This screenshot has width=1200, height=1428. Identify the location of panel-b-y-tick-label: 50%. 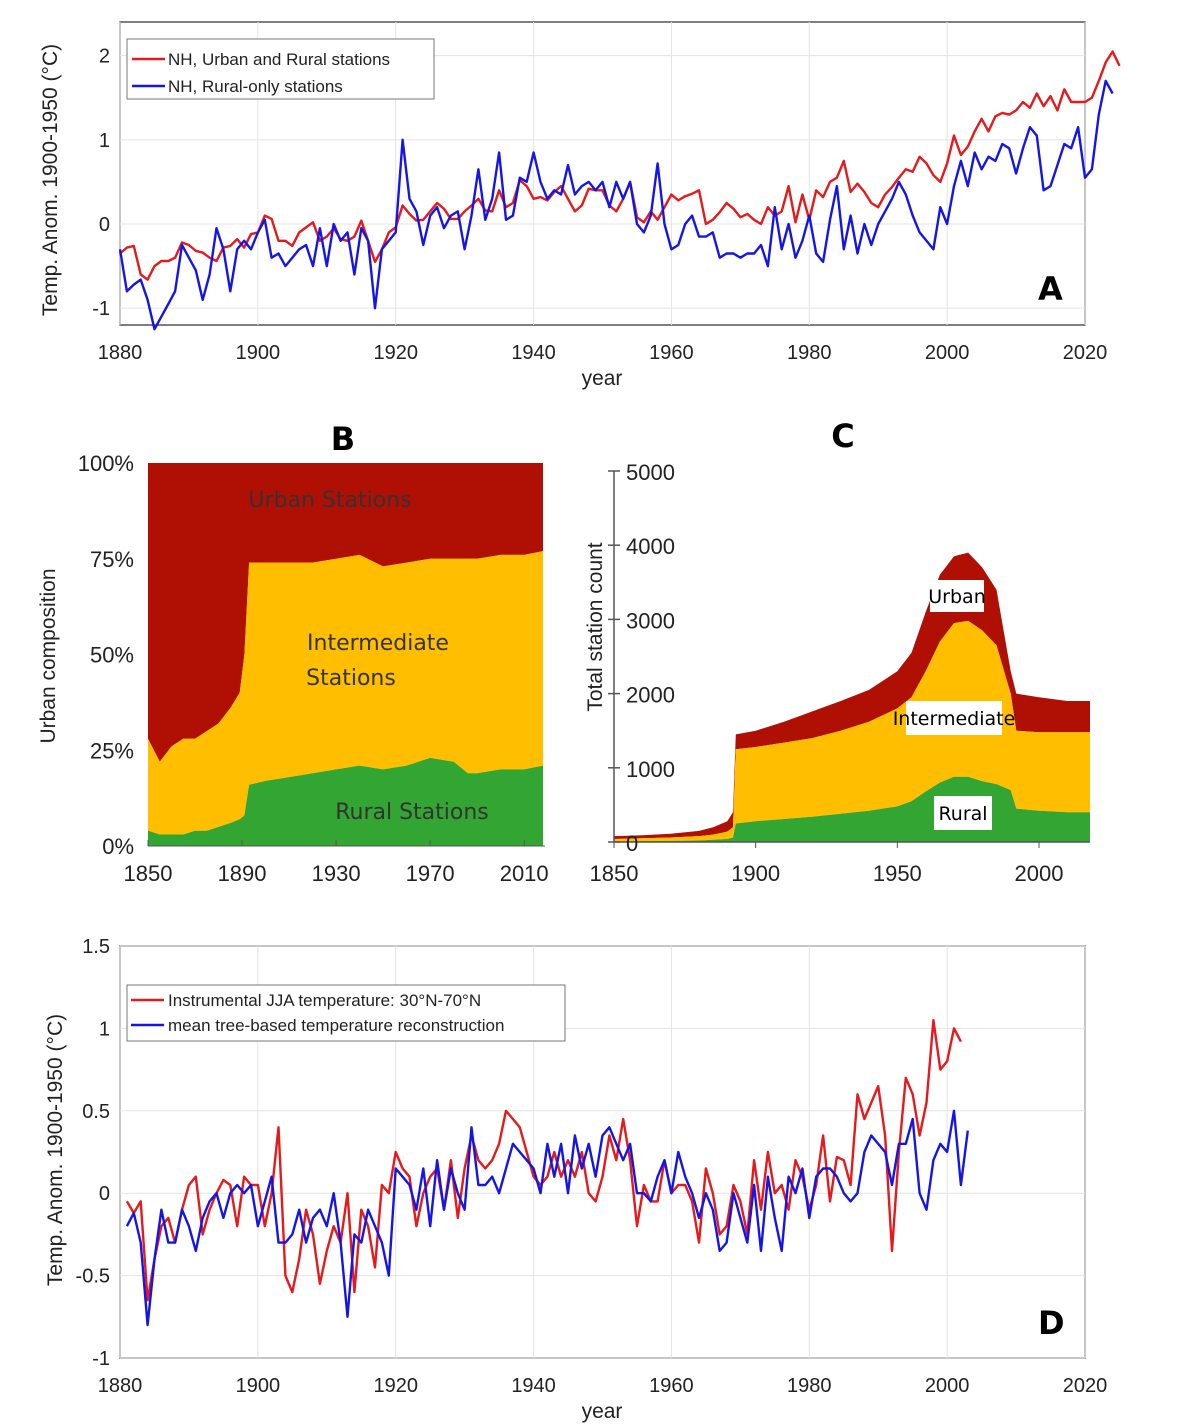
(112, 655).